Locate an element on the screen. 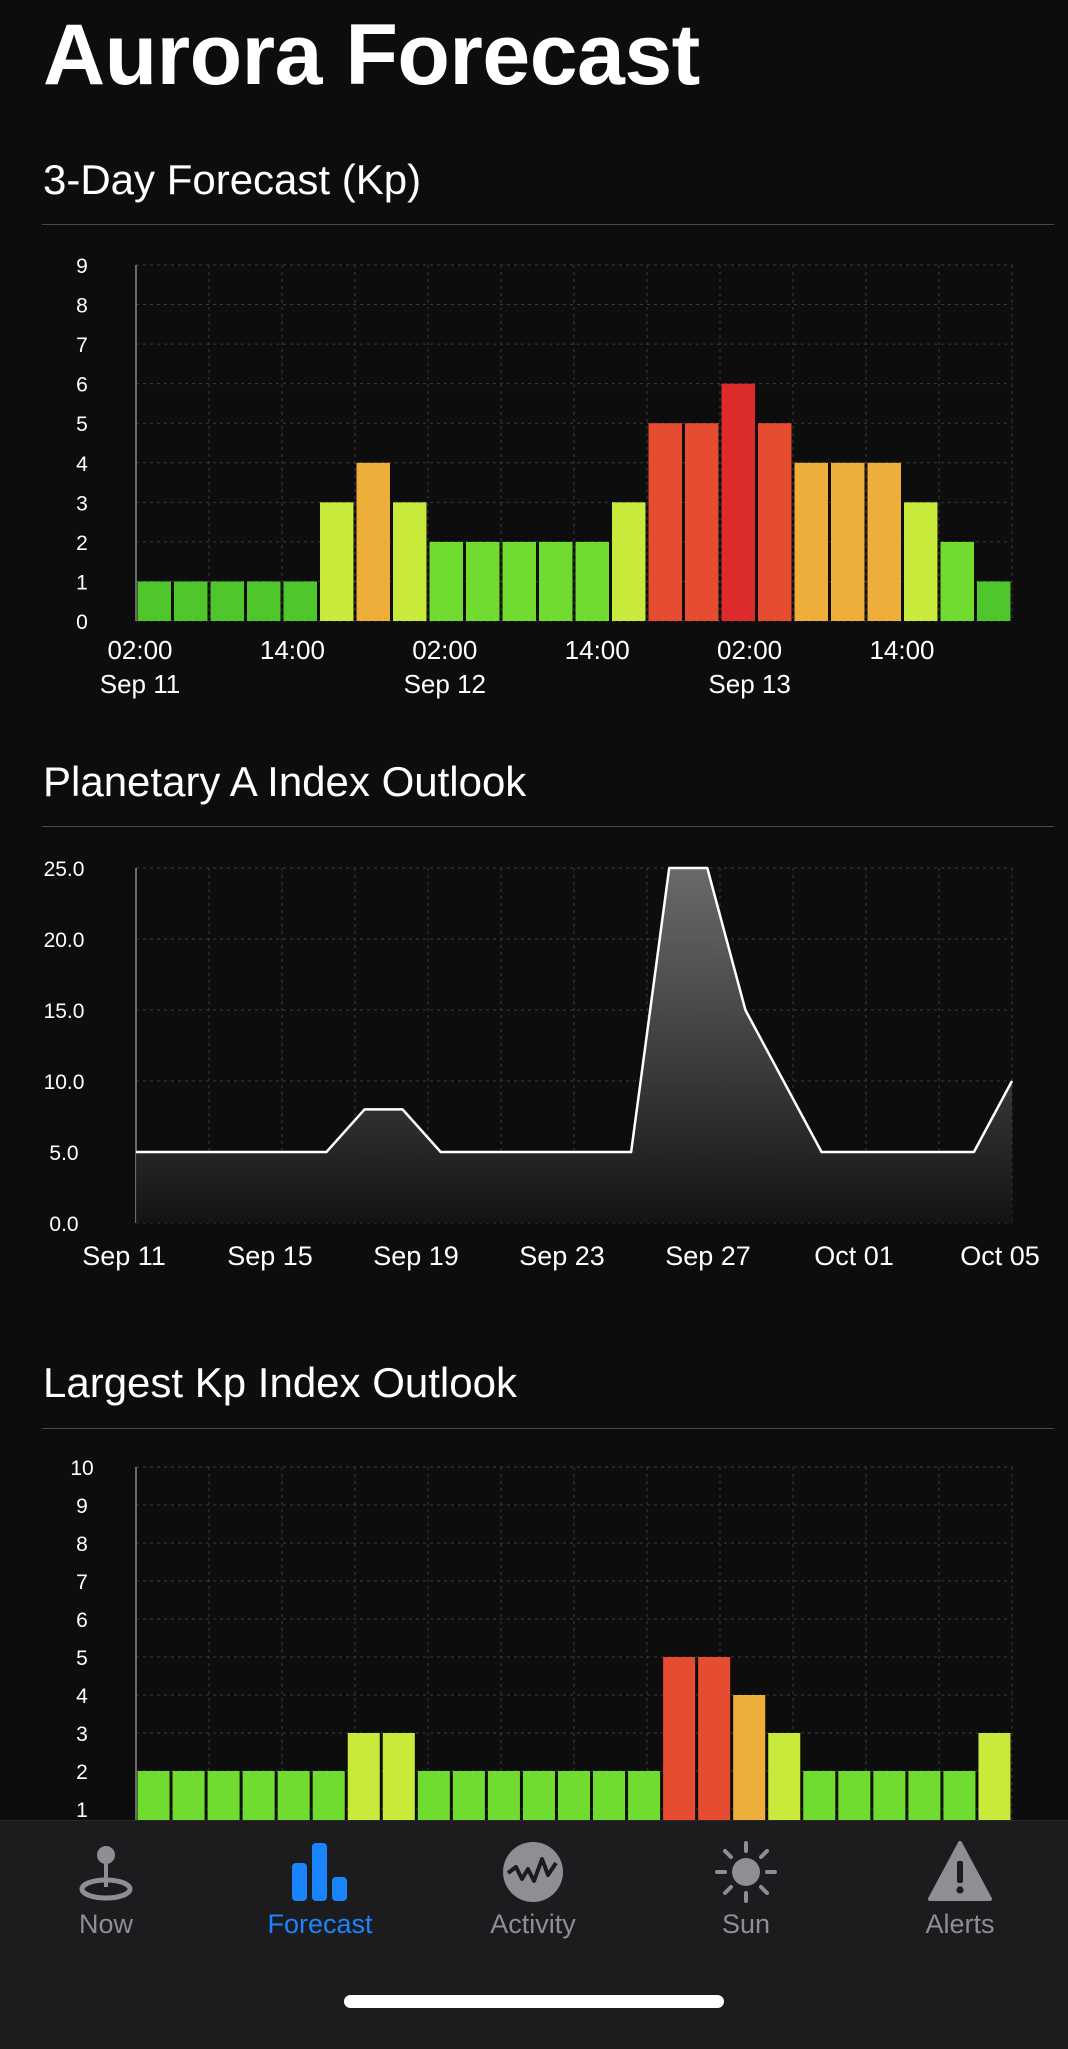  aindex-section-title: Planetary A Index Outlook is located at coordinates (285, 781).